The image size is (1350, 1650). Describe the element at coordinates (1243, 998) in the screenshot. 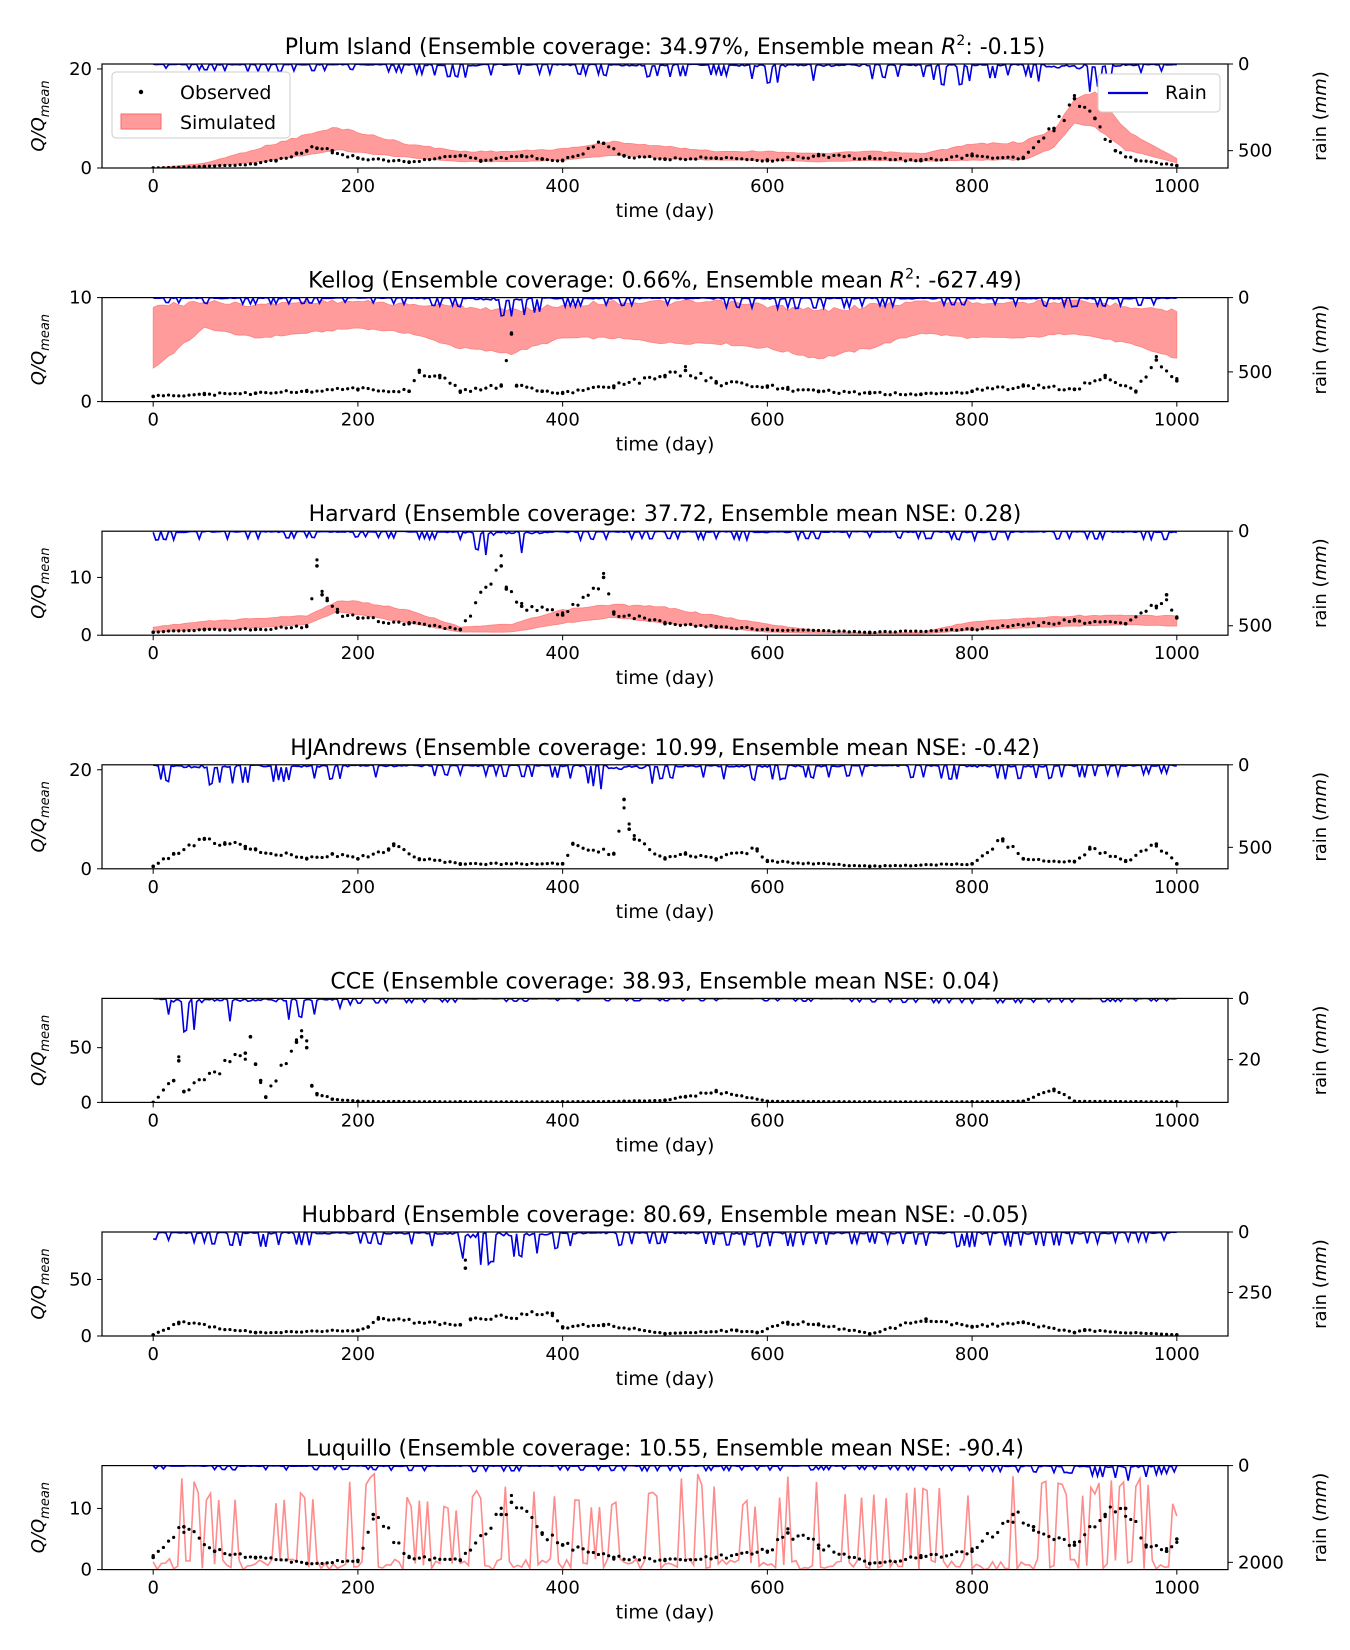

I see `y2-tick-label: 0` at that location.